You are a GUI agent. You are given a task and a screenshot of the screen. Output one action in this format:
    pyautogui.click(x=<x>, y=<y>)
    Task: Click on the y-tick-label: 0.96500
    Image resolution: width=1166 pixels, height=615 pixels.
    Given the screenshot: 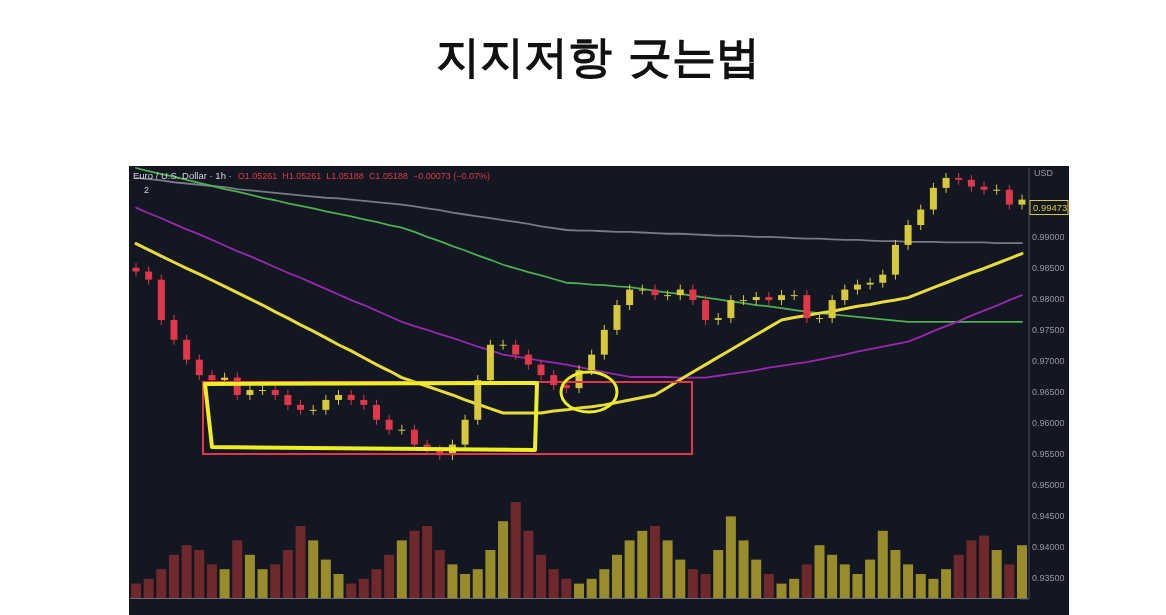 What is the action you would take?
    pyautogui.click(x=1048, y=392)
    